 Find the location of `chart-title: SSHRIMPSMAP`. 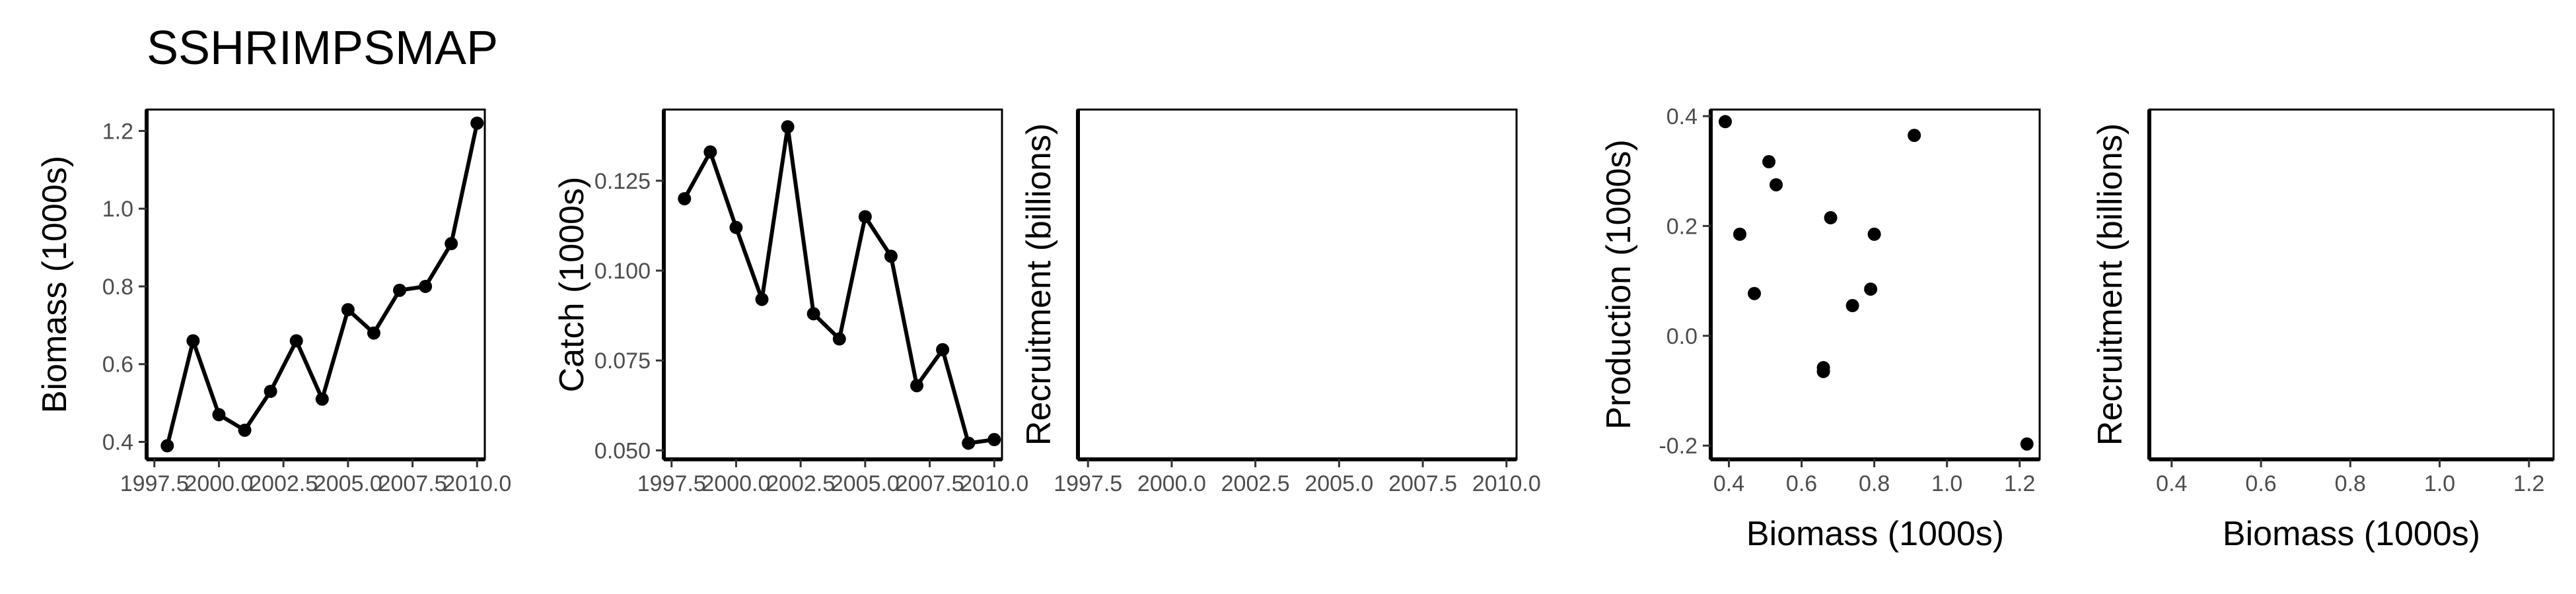

chart-title: SSHRIMPSMAP is located at coordinates (322, 48).